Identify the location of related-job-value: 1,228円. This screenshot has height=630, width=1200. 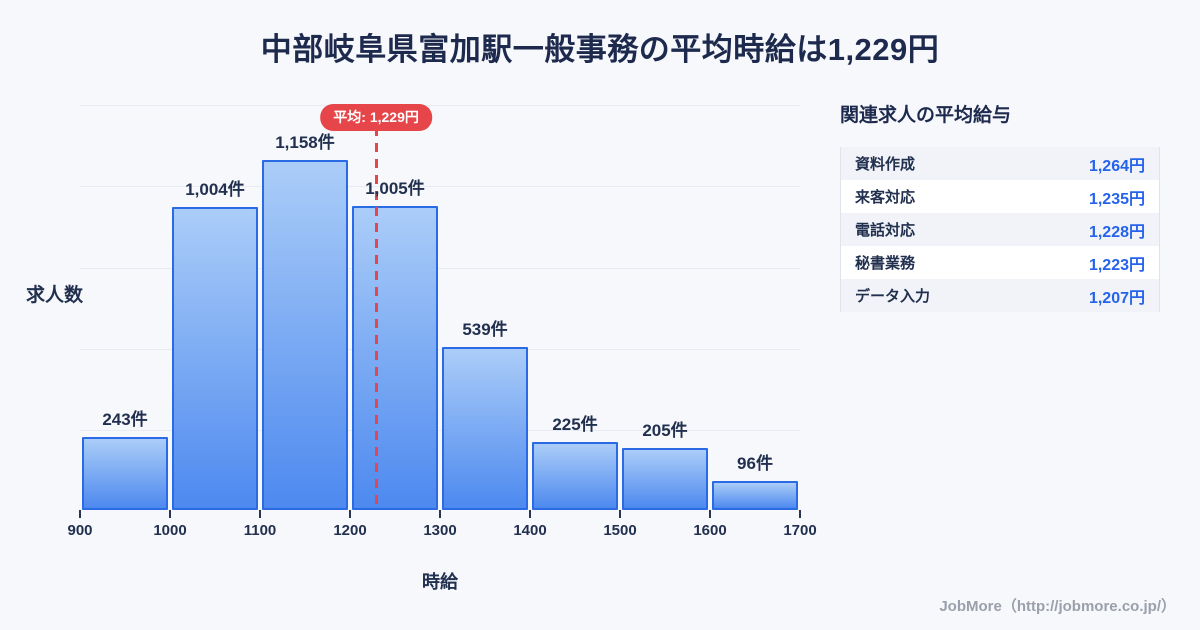
(1116, 232).